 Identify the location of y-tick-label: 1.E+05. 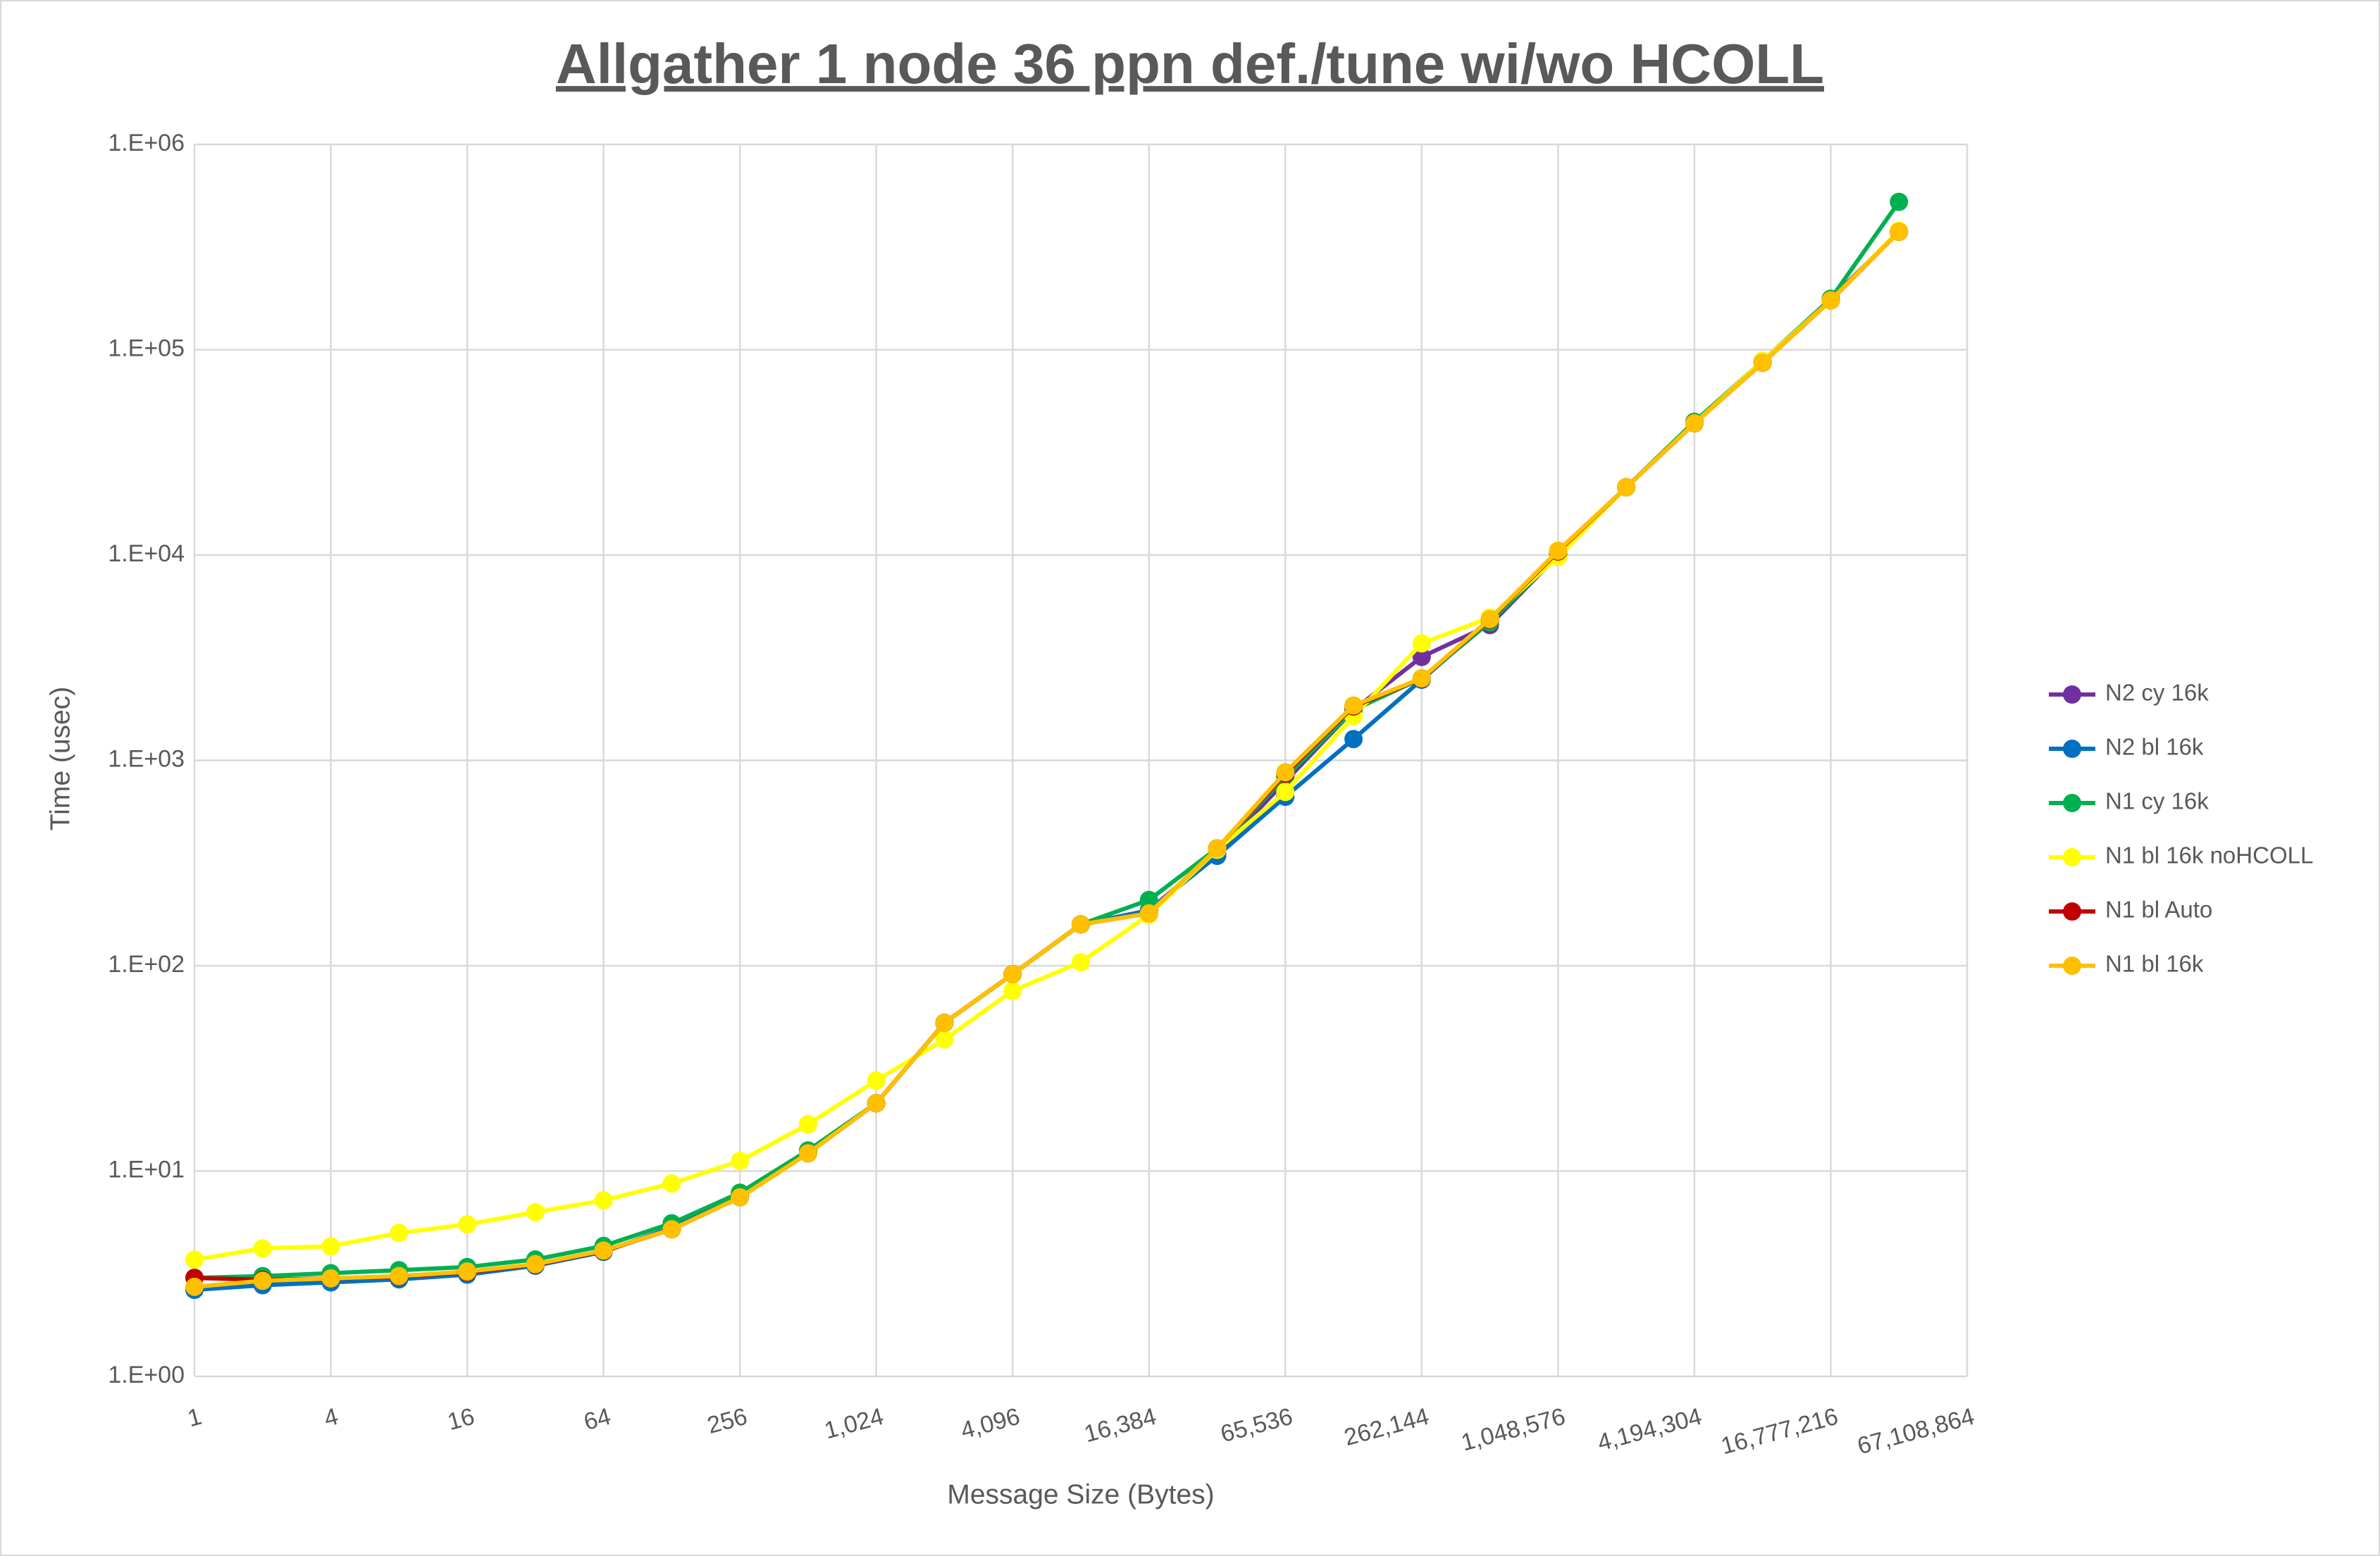
(146, 348).